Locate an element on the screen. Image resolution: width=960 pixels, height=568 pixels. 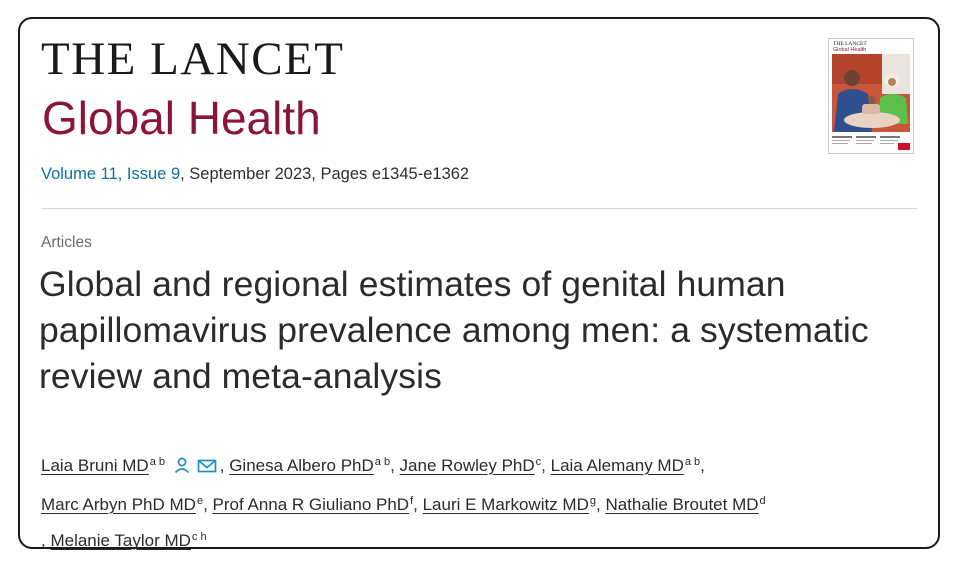
article-type-label: Articles is located at coordinates (66, 242).